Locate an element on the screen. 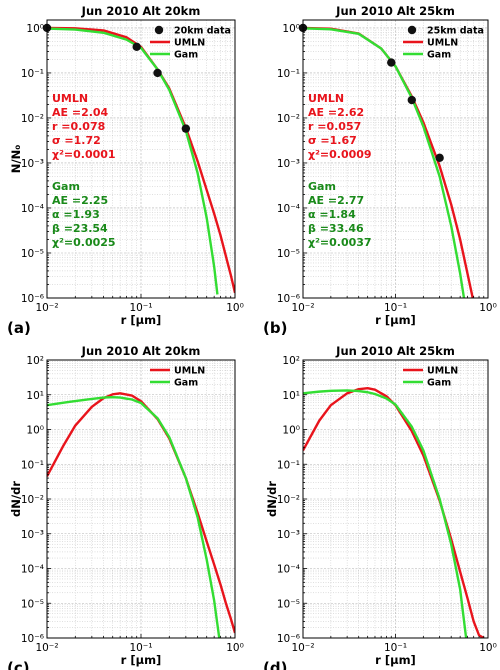 The width and height of the screenshot is (500, 670). umln-fit-text: r =0.057 is located at coordinates (334, 126).